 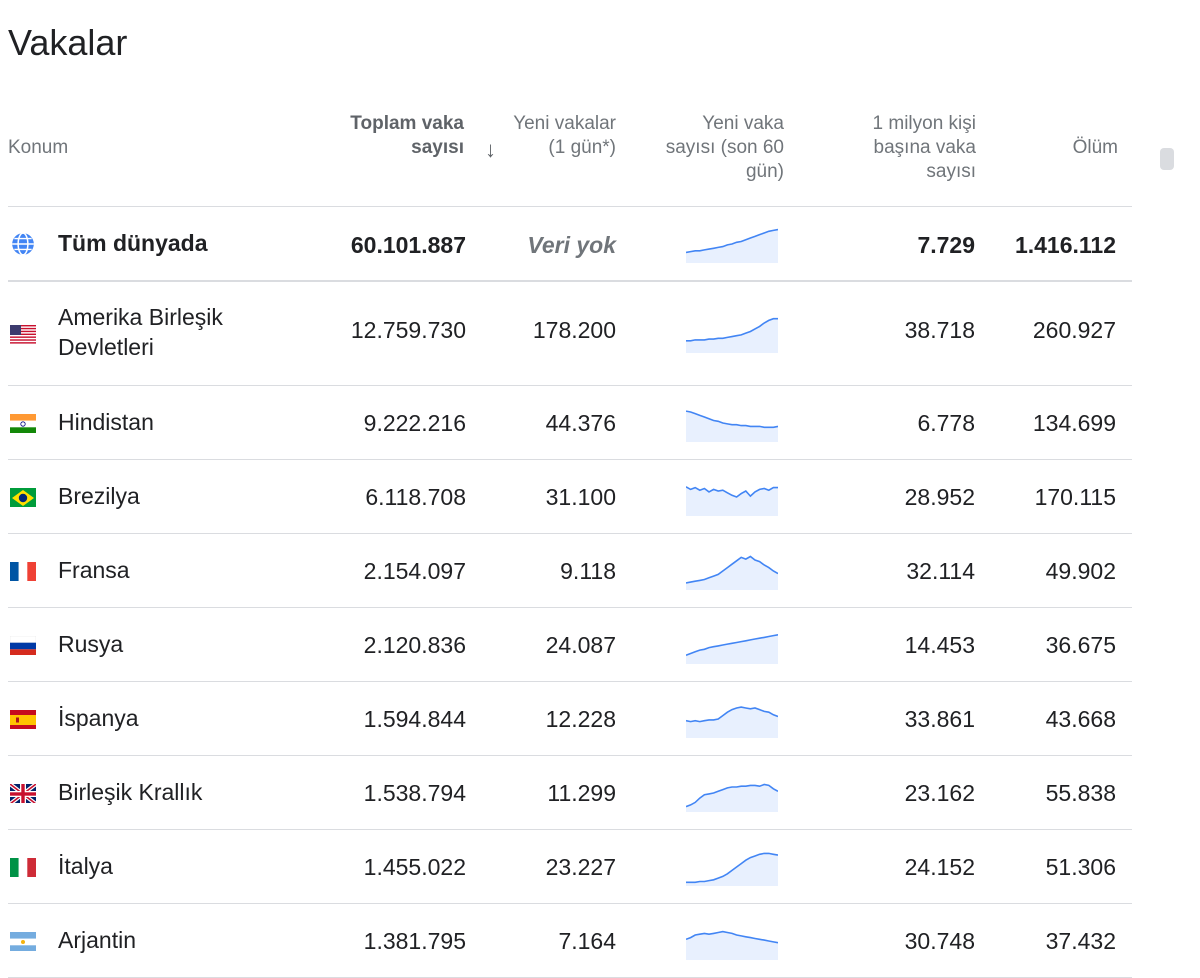 What do you see at coordinates (581, 793) in the screenshot?
I see `new-cases: 11.299` at bounding box center [581, 793].